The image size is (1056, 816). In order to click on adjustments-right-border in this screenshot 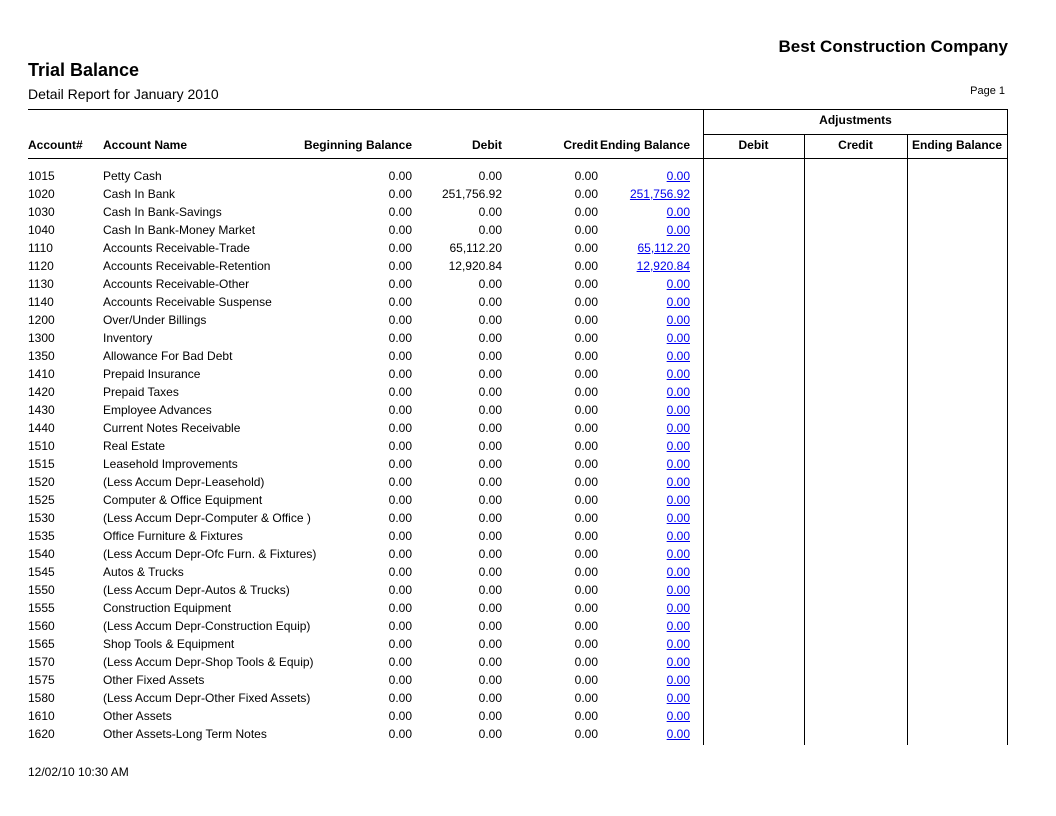, I will do `click(1007, 427)`.